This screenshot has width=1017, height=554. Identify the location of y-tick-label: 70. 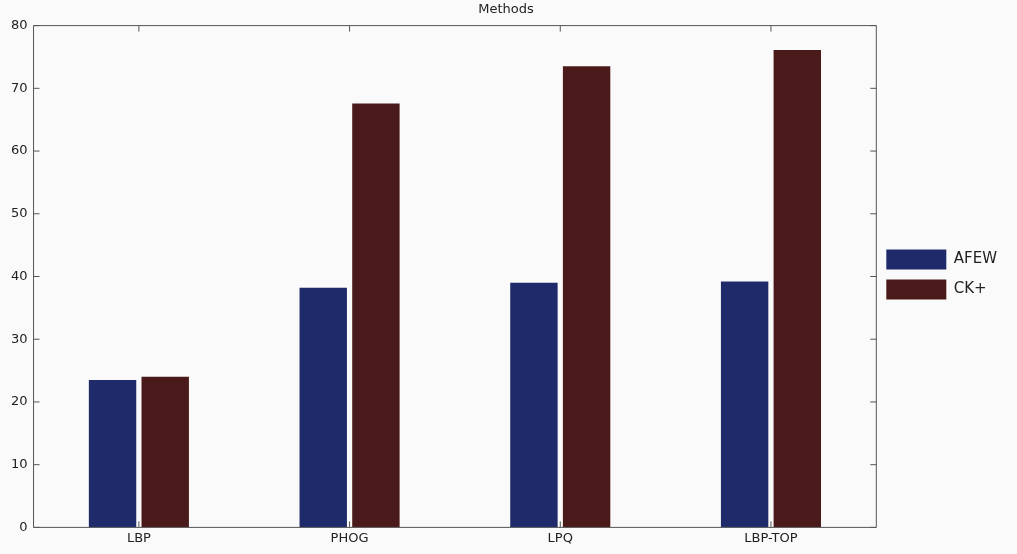
(19, 87).